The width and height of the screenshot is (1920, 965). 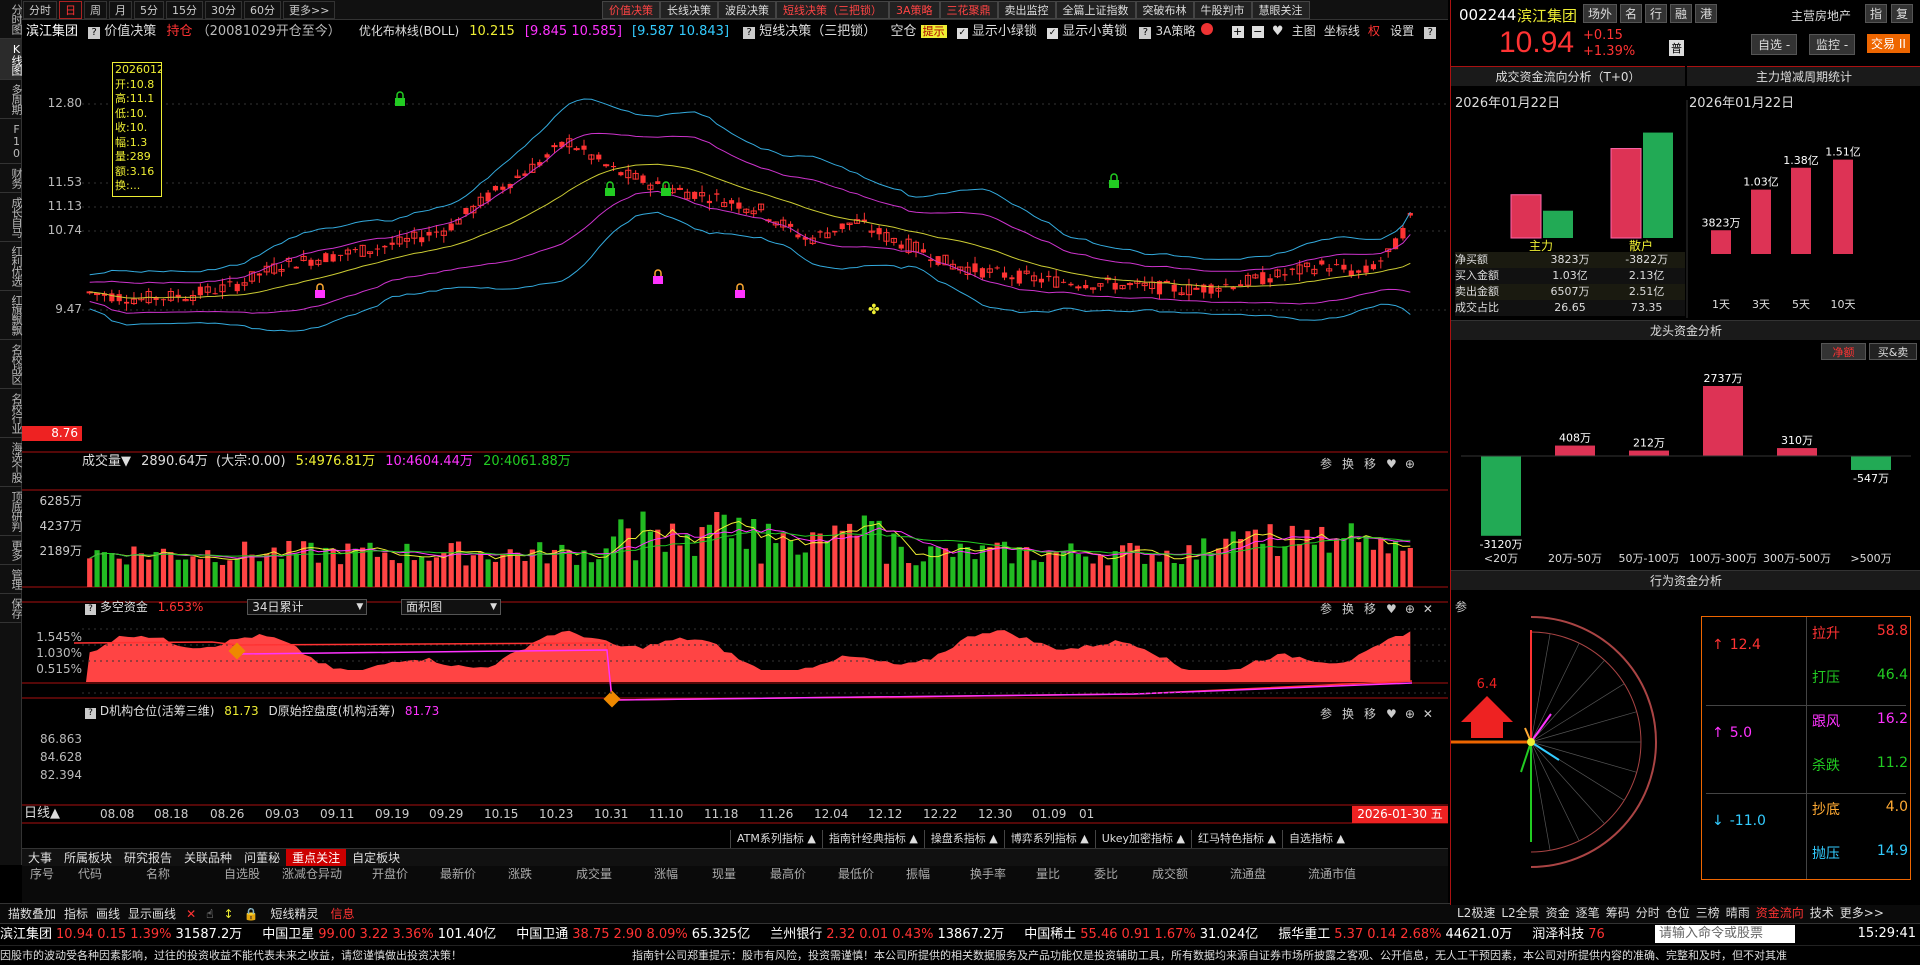 What do you see at coordinates (1861, 913) in the screenshot?
I see `right-tab-11: 更多>>` at bounding box center [1861, 913].